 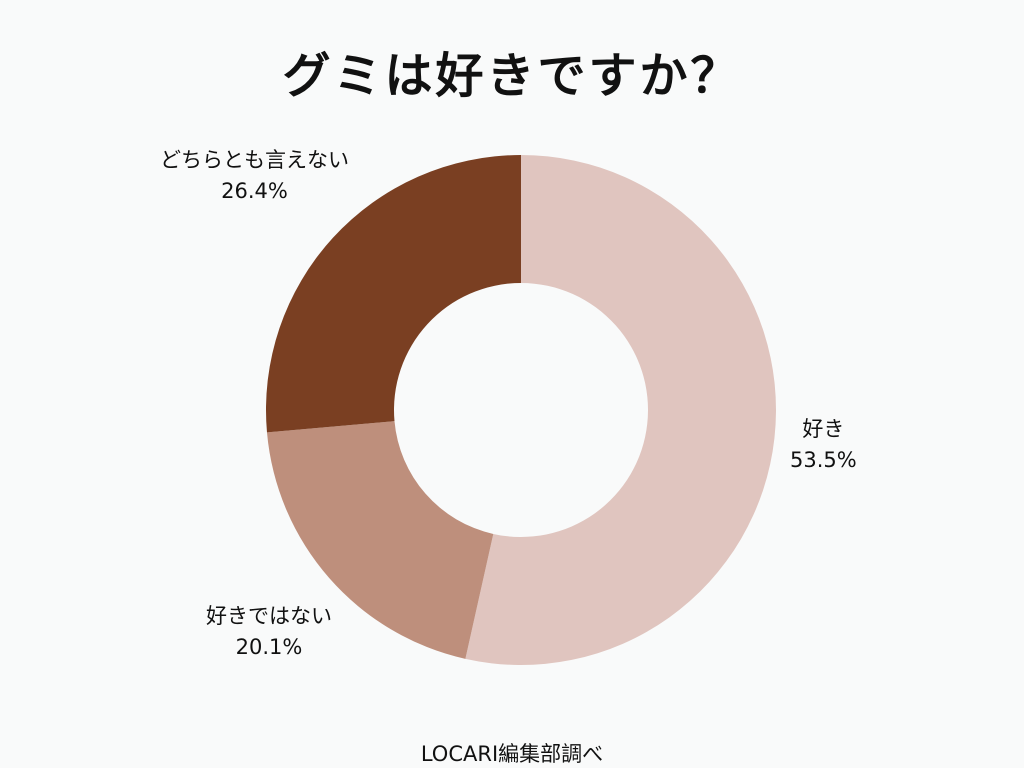 What do you see at coordinates (254, 176) in the screenshot?
I see `slice-label-neutral: どちらとも言えない 26.4%` at bounding box center [254, 176].